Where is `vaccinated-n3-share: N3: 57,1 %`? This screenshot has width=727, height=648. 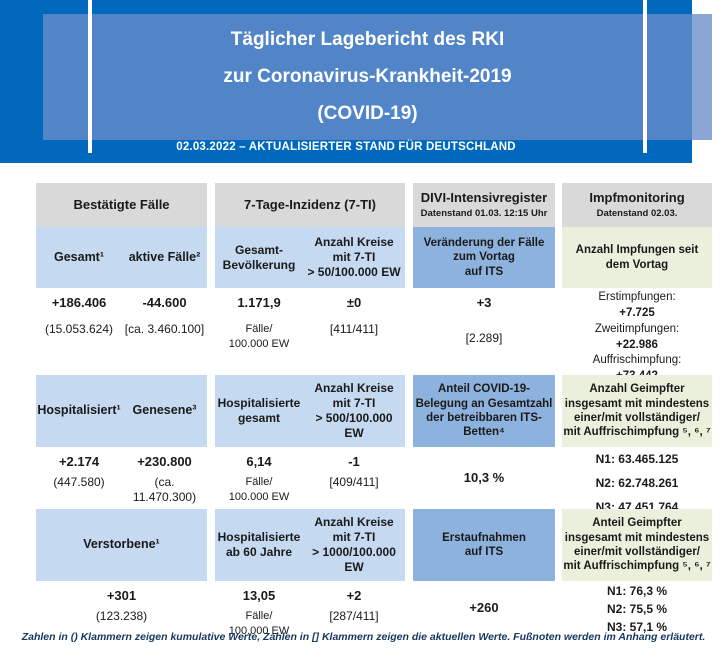 vaccinated-n3-share: N3: 57,1 % is located at coordinates (637, 627).